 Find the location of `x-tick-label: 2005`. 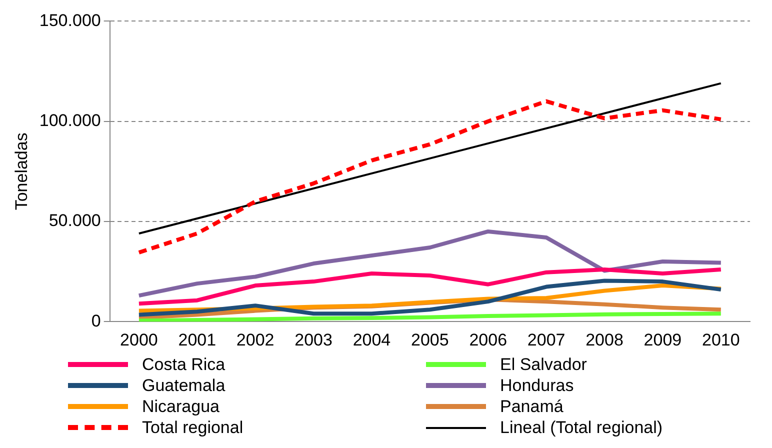

x-tick-label: 2005 is located at coordinates (430, 340).